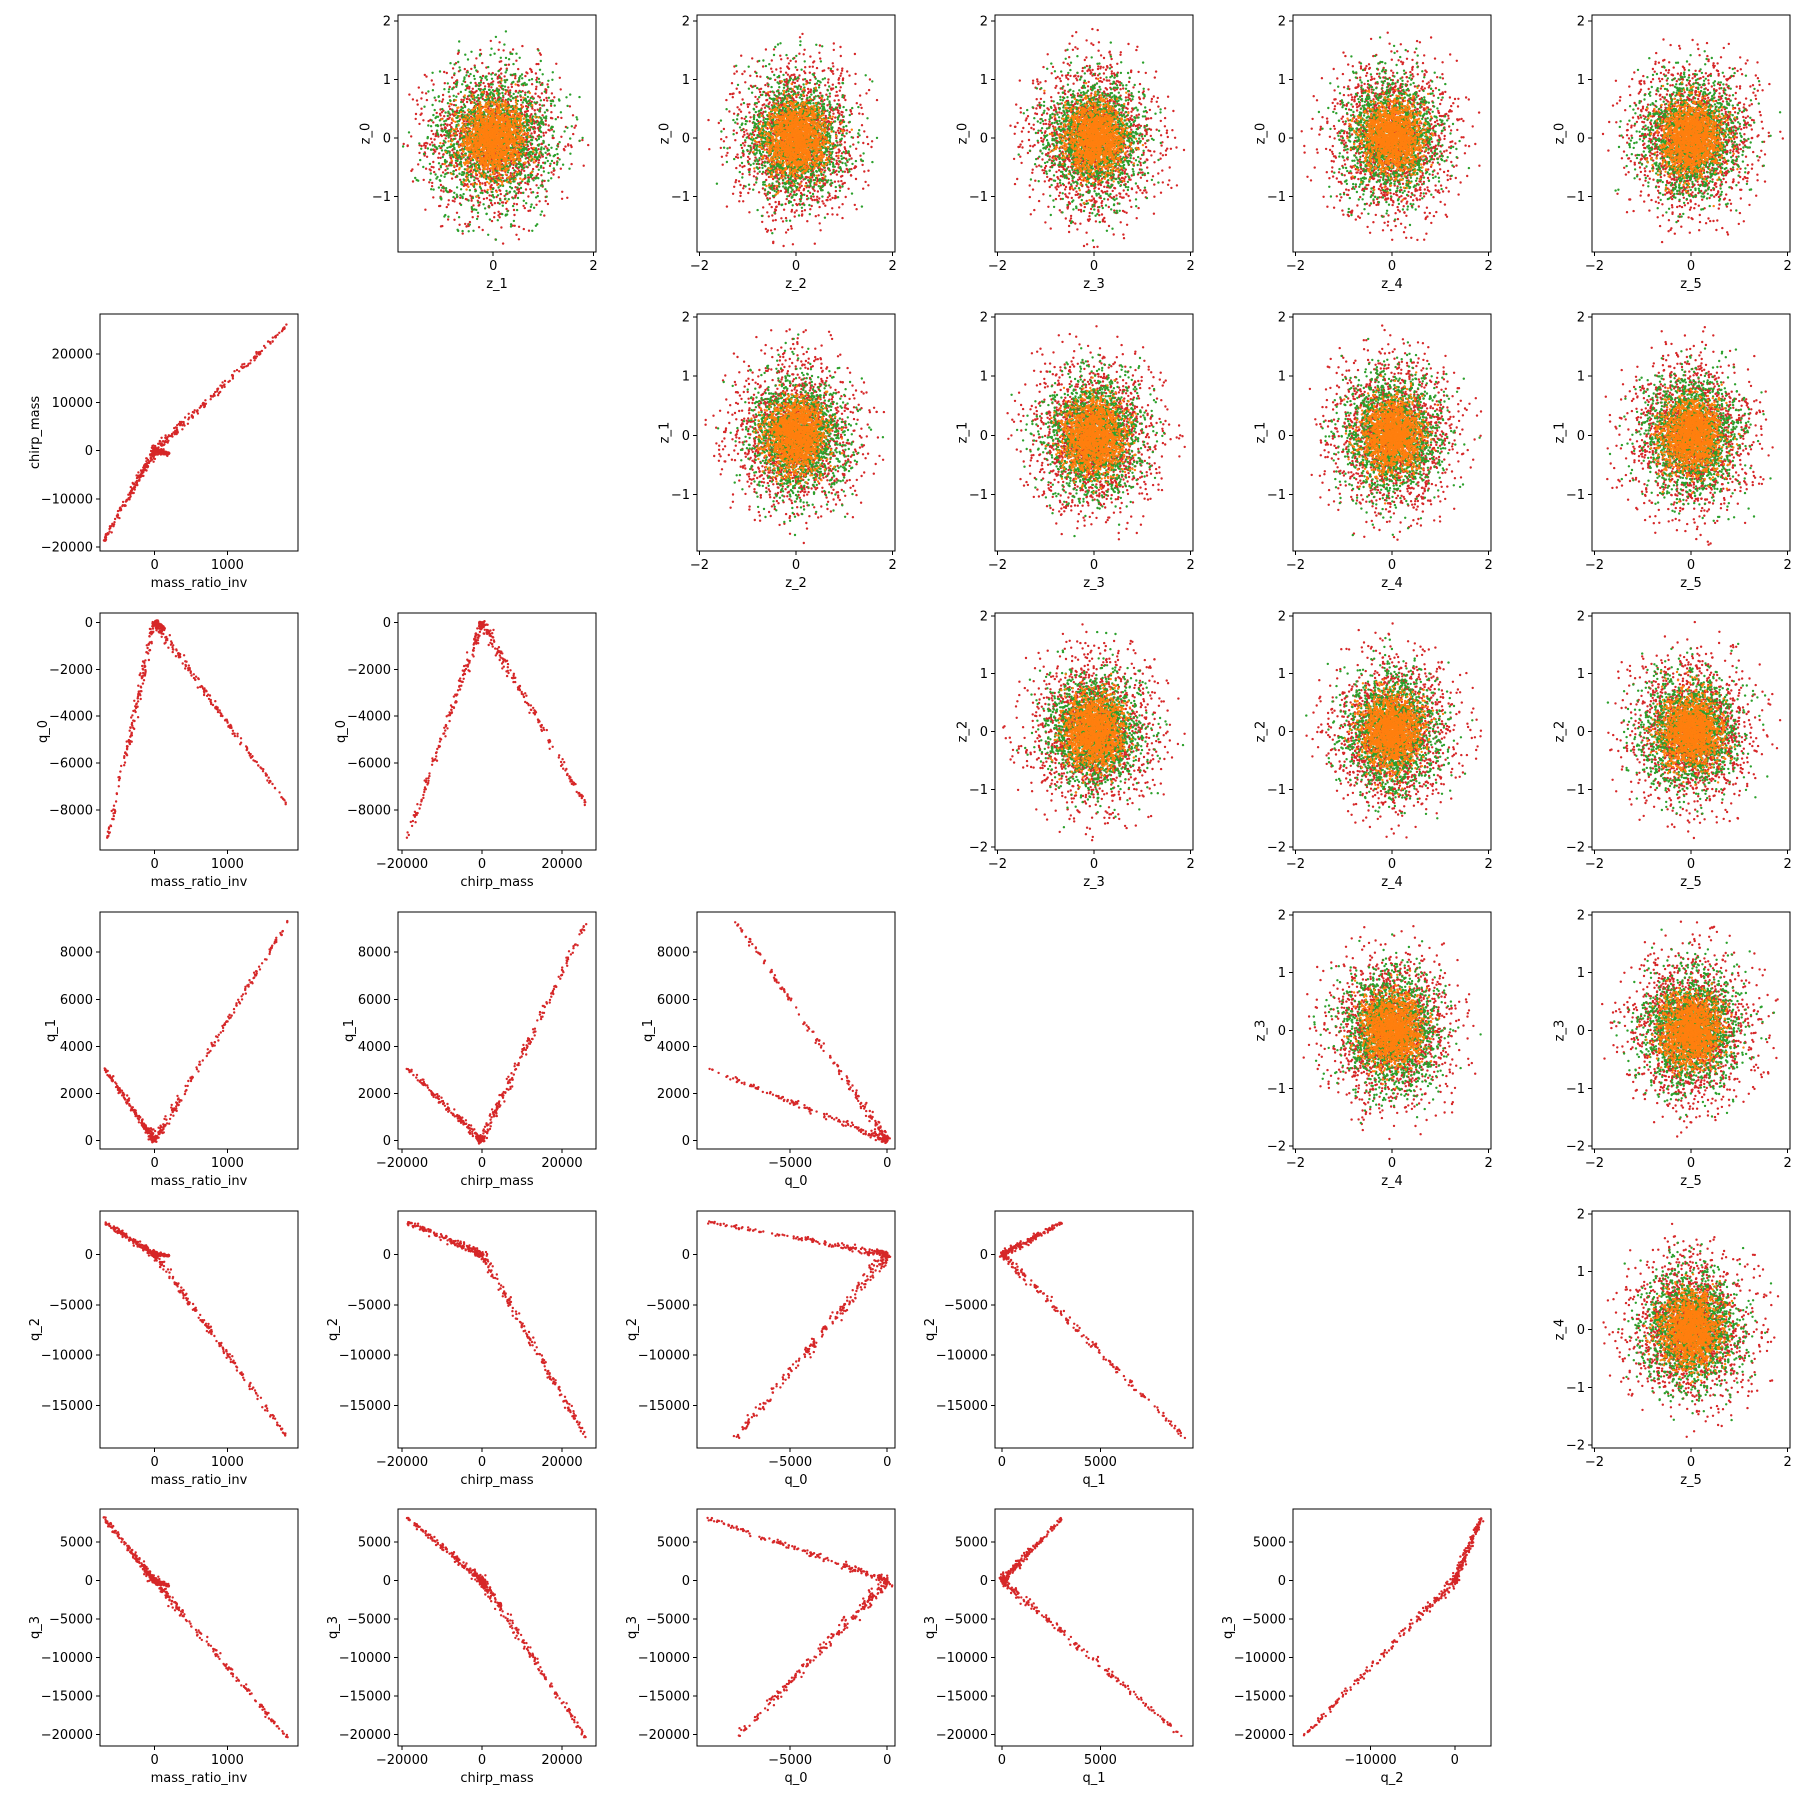  I want to click on y-tick-label: 1, so click(387, 80).